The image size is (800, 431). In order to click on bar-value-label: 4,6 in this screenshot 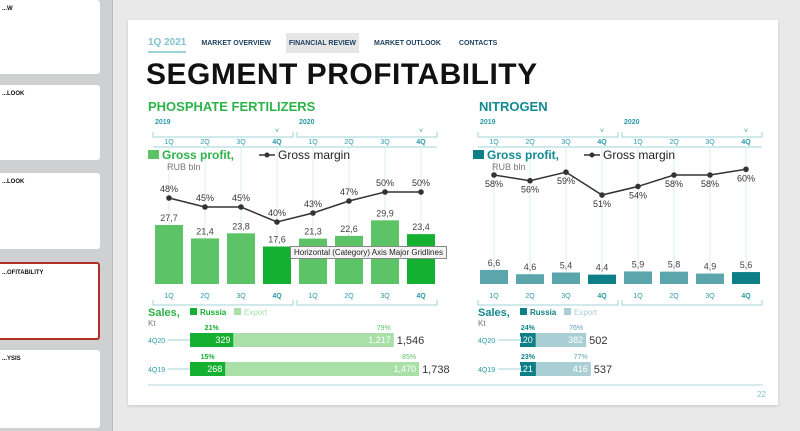, I will do `click(530, 267)`.